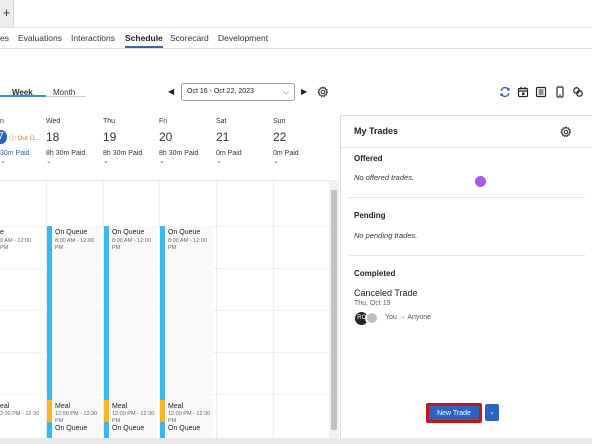  Describe the element at coordinates (243, 38) in the screenshot. I see `tab-development: Development` at that location.